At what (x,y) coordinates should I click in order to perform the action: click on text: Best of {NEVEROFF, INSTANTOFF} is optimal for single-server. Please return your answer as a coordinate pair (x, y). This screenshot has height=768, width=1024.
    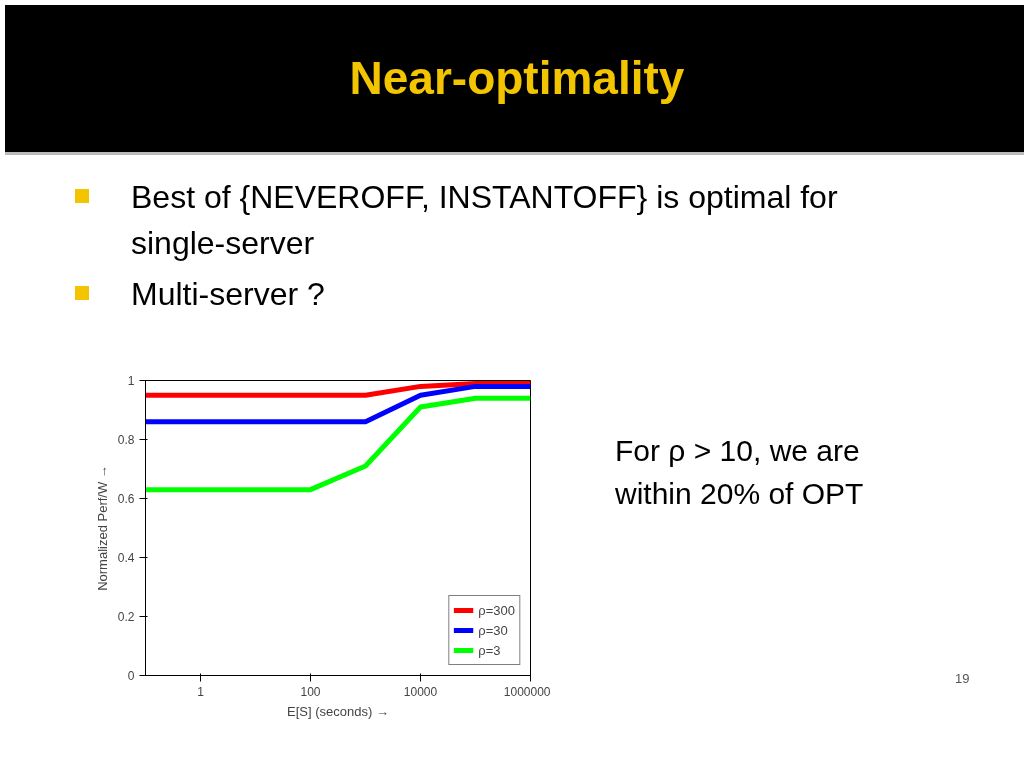
    Looking at the image, I should click on (485, 220).